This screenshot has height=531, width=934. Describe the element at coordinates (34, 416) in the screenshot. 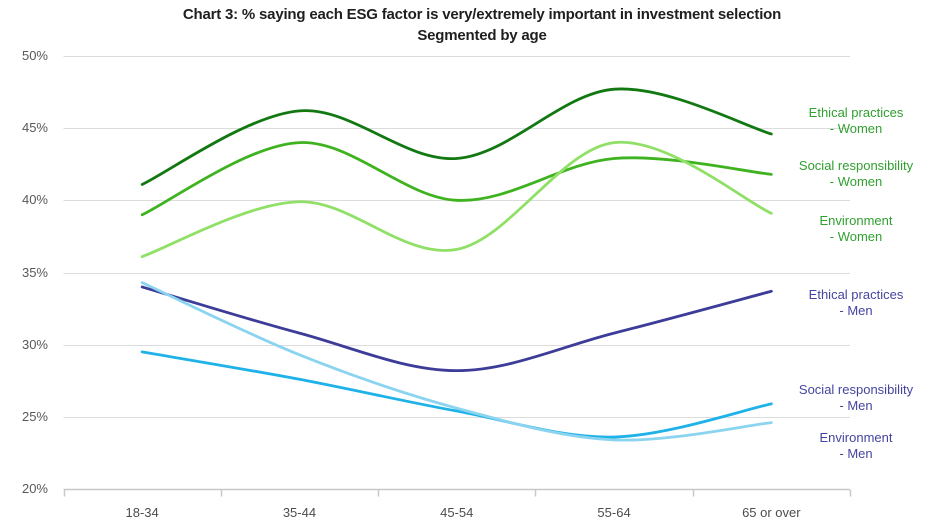

I see `y-axis-tick-label-25: 25%` at that location.